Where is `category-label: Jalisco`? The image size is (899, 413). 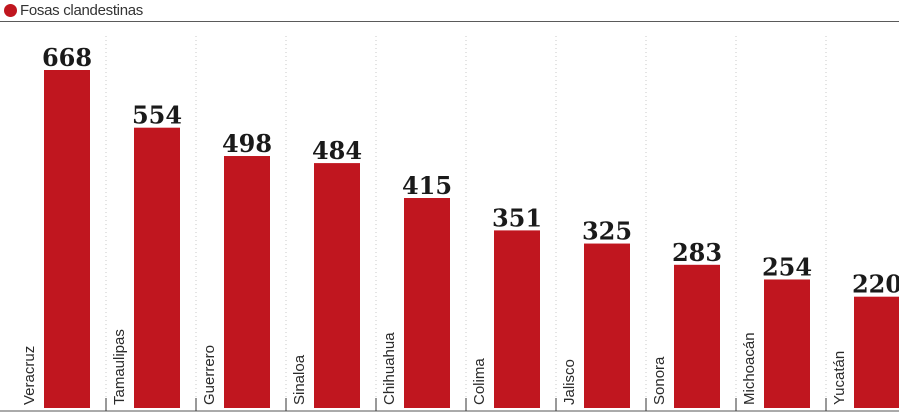
category-label: Jalisco is located at coordinates (569, 382).